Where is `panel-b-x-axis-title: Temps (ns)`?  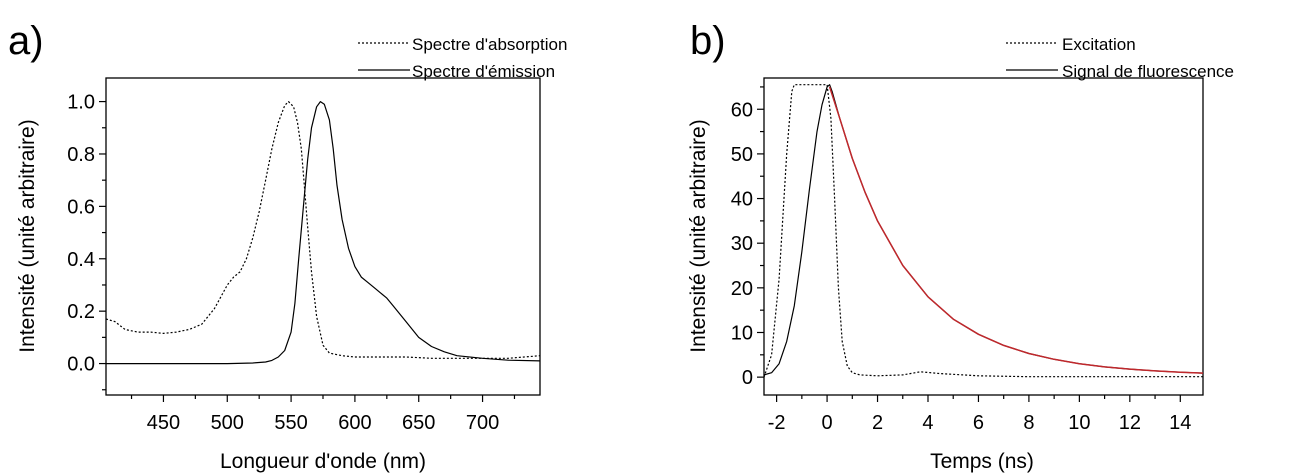 panel-b-x-axis-title: Temps (ns) is located at coordinates (982, 461).